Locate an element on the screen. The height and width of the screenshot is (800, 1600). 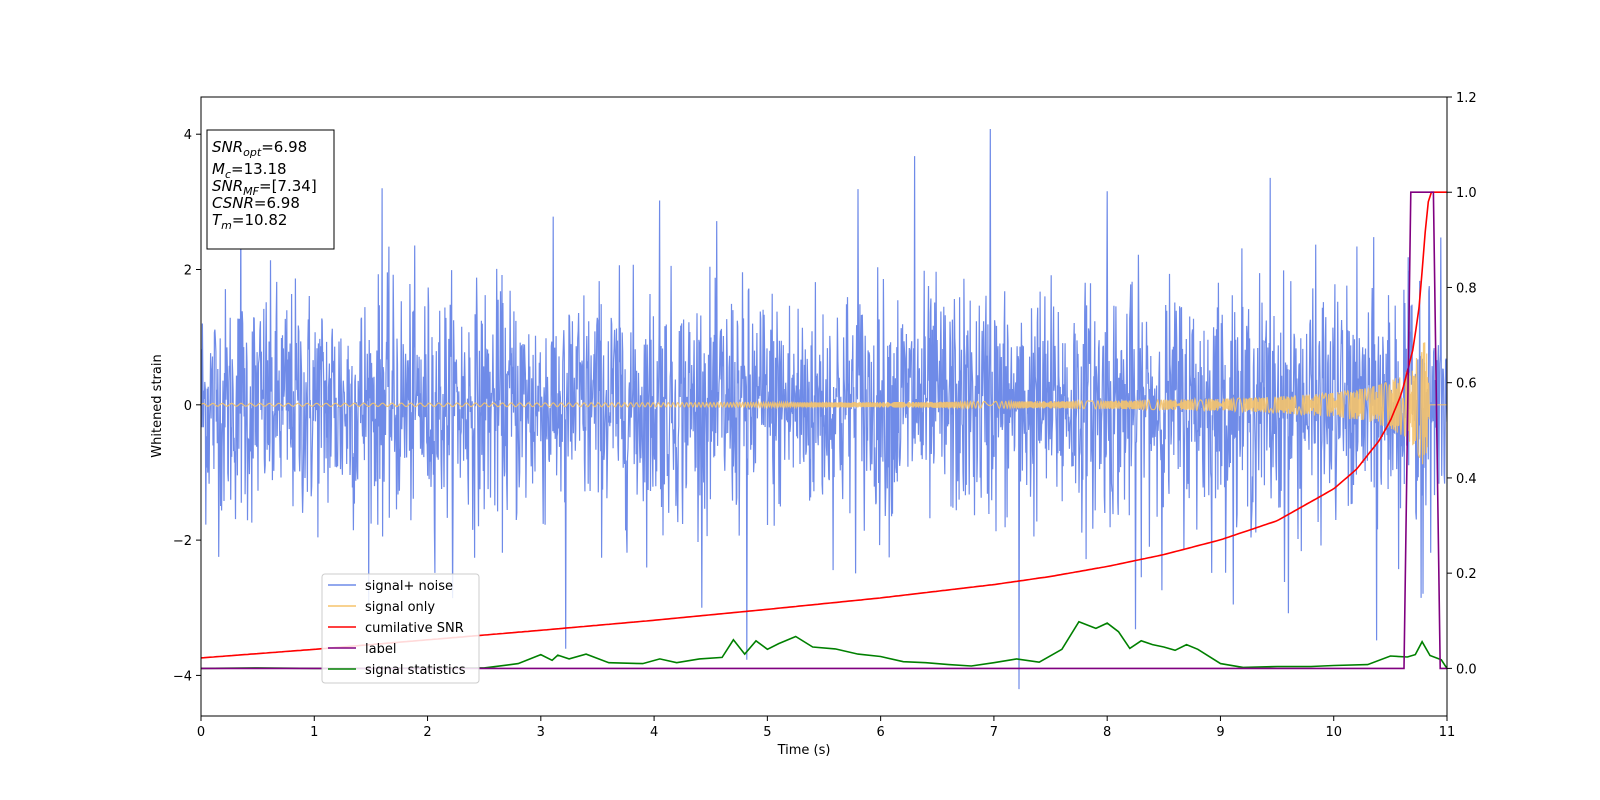
series-signal-statistics-line is located at coordinates (824, 645).